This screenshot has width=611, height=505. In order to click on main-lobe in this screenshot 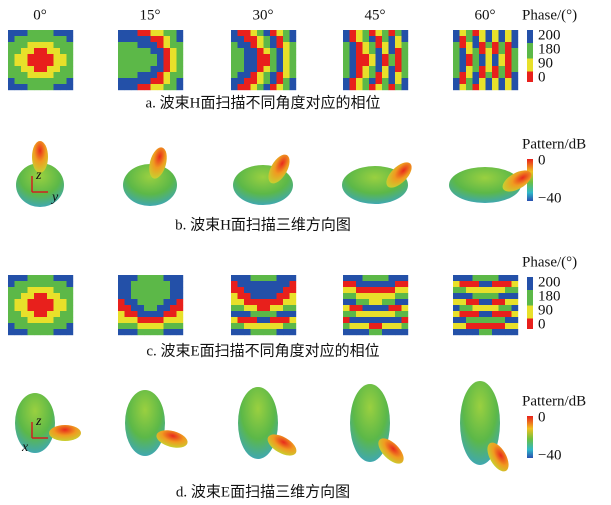, I will do `click(399, 175)`.